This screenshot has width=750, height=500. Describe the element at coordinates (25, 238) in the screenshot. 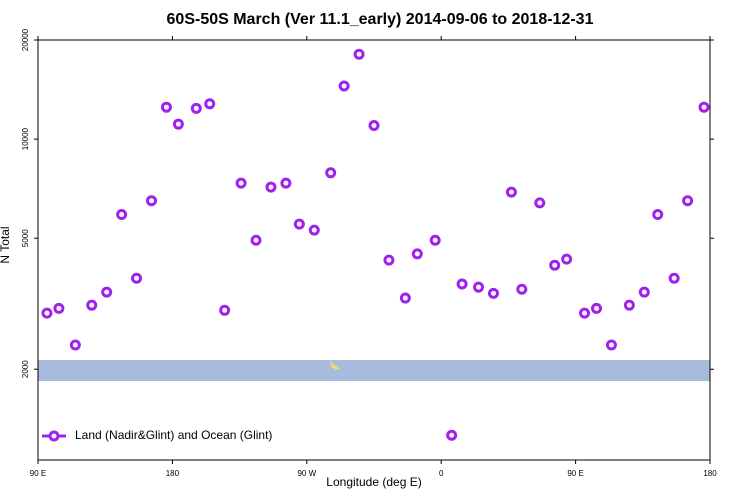

I see `y-tick-label: 5000` at that location.